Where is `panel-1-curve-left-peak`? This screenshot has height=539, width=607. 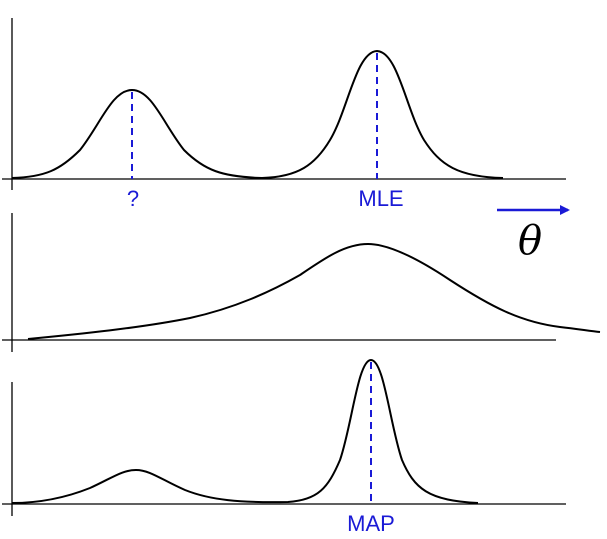
panel-1-curve-left-peak is located at coordinates (137, 133).